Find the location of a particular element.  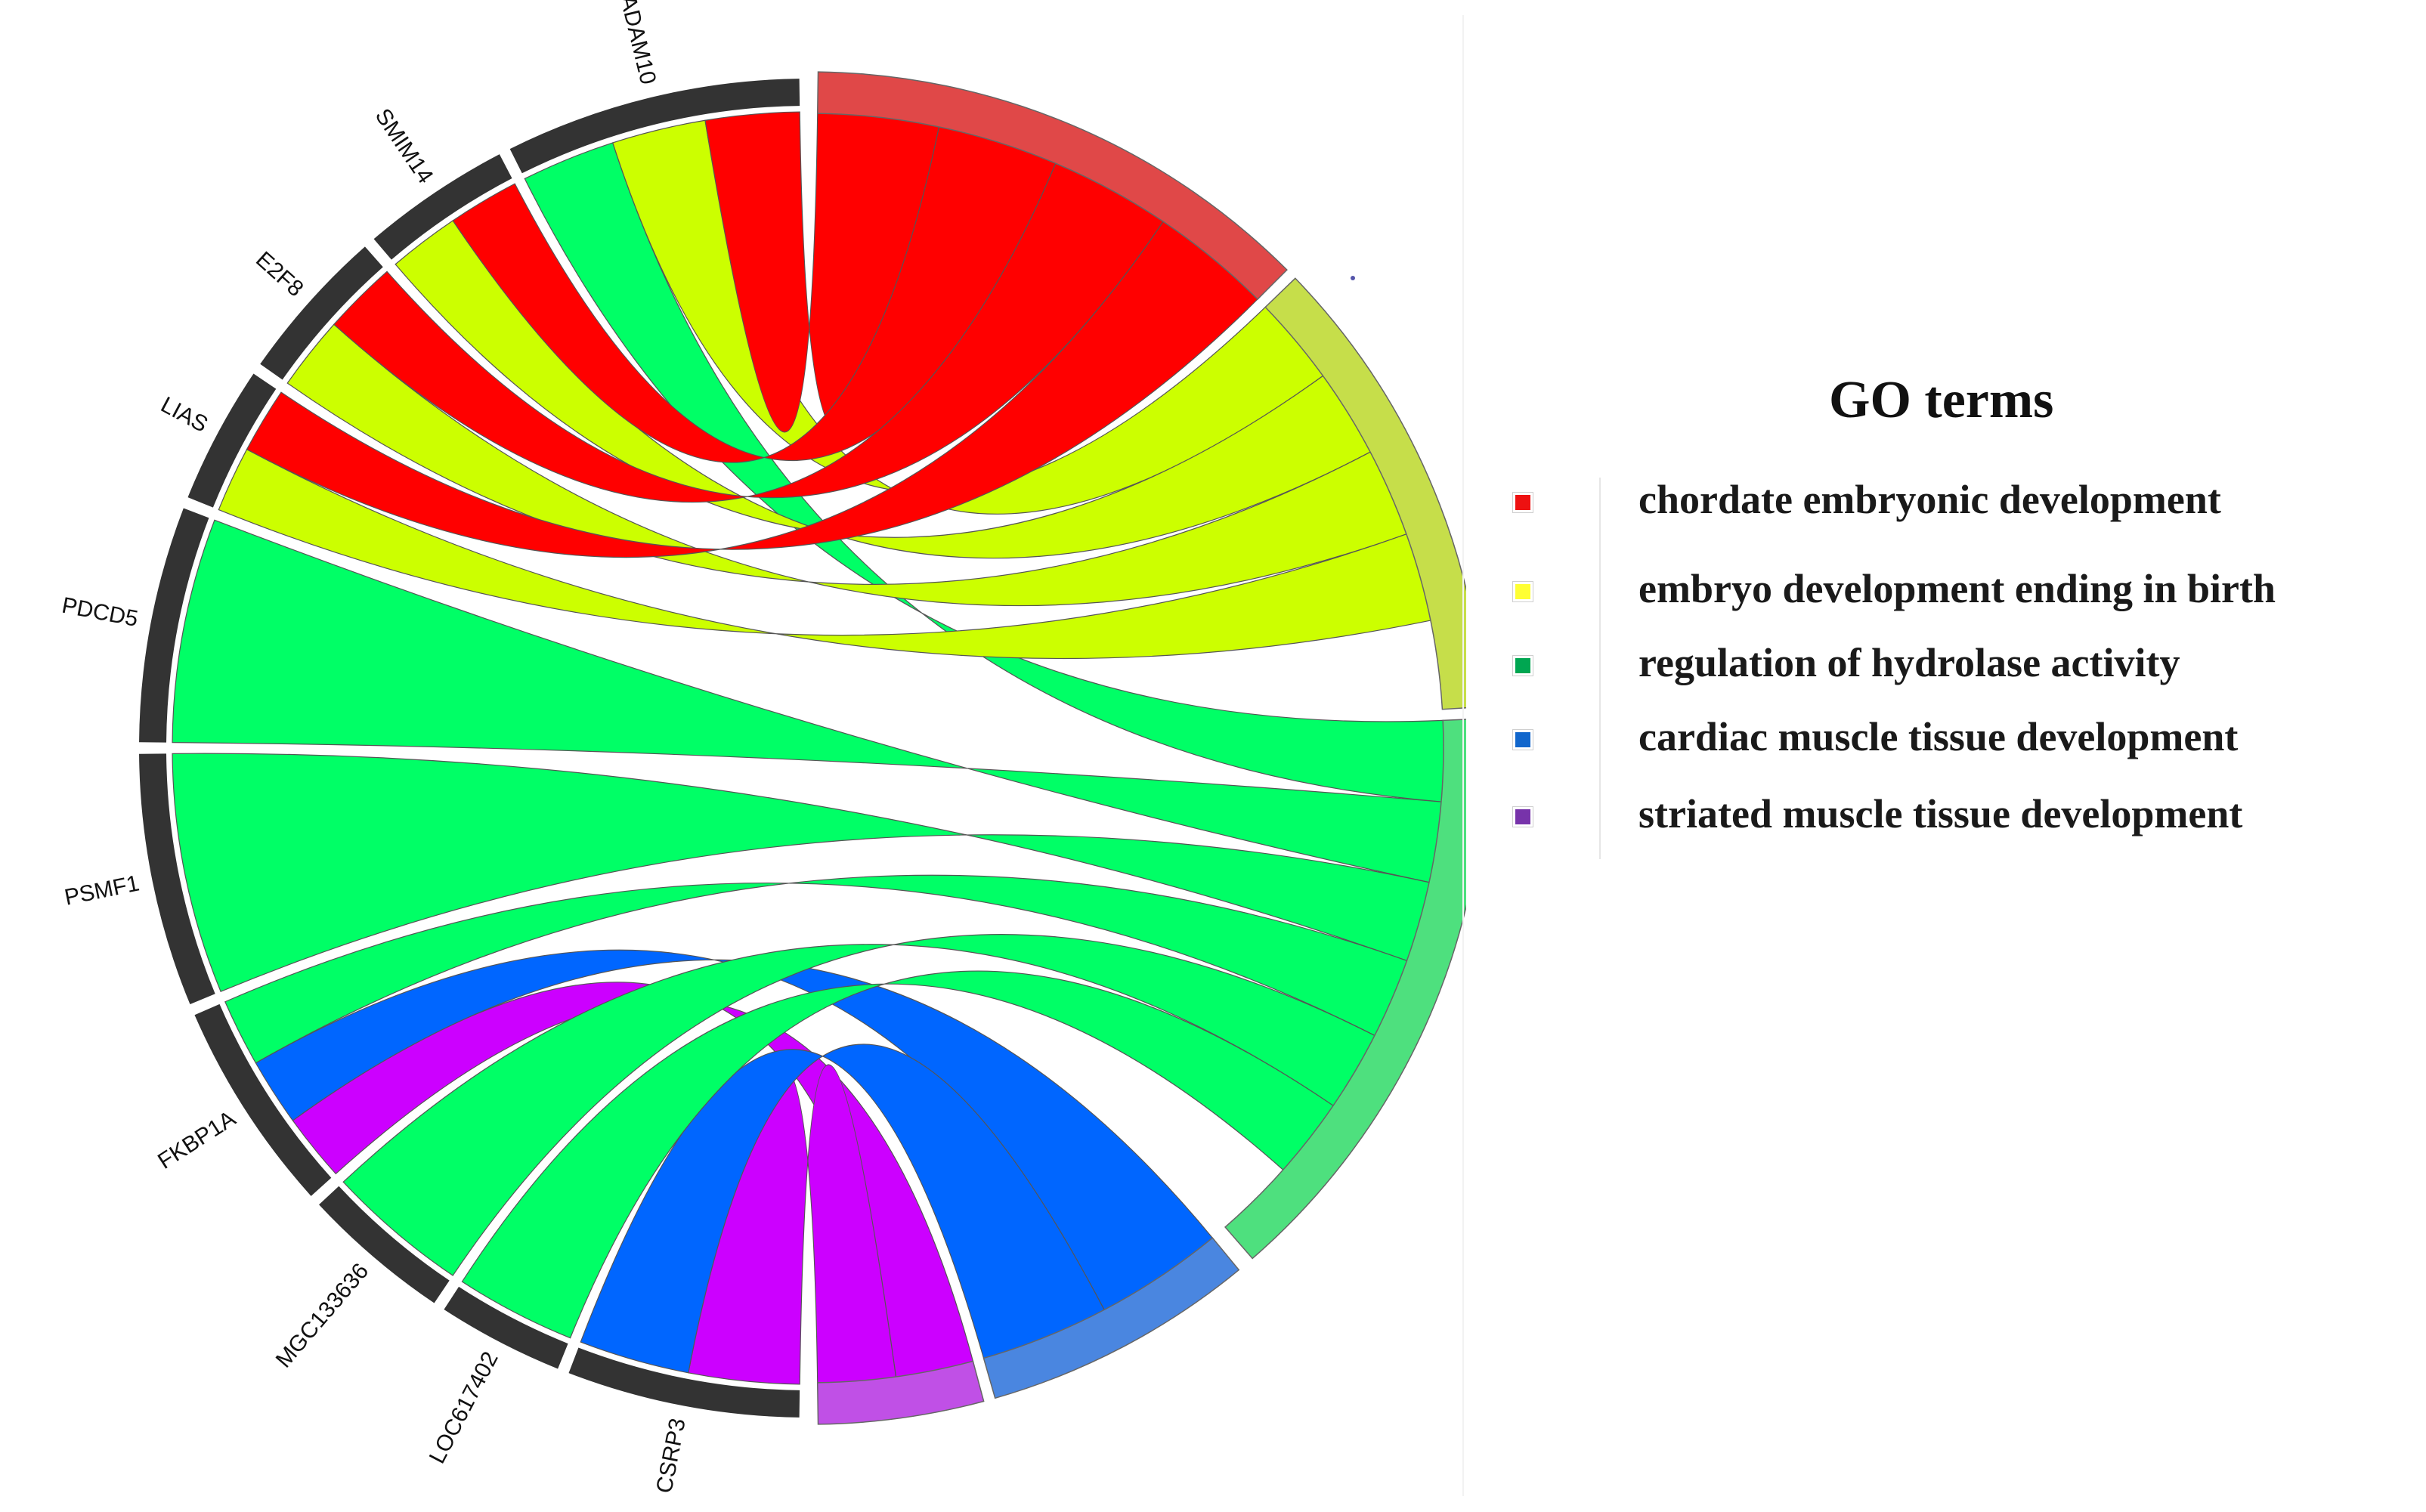

legend-label: regulation of hydrolase activity is located at coordinates (1909, 662).